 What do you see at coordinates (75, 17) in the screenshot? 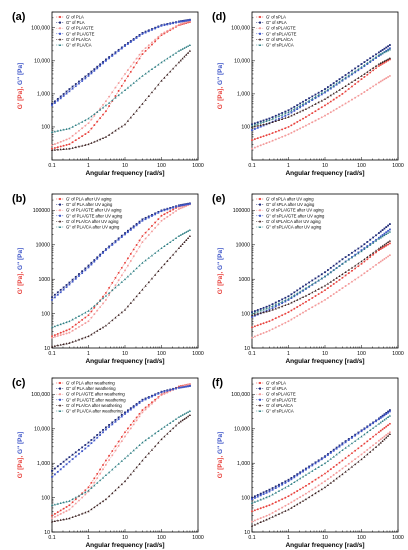
I see `legend-label: G' of PLA` at bounding box center [75, 17].